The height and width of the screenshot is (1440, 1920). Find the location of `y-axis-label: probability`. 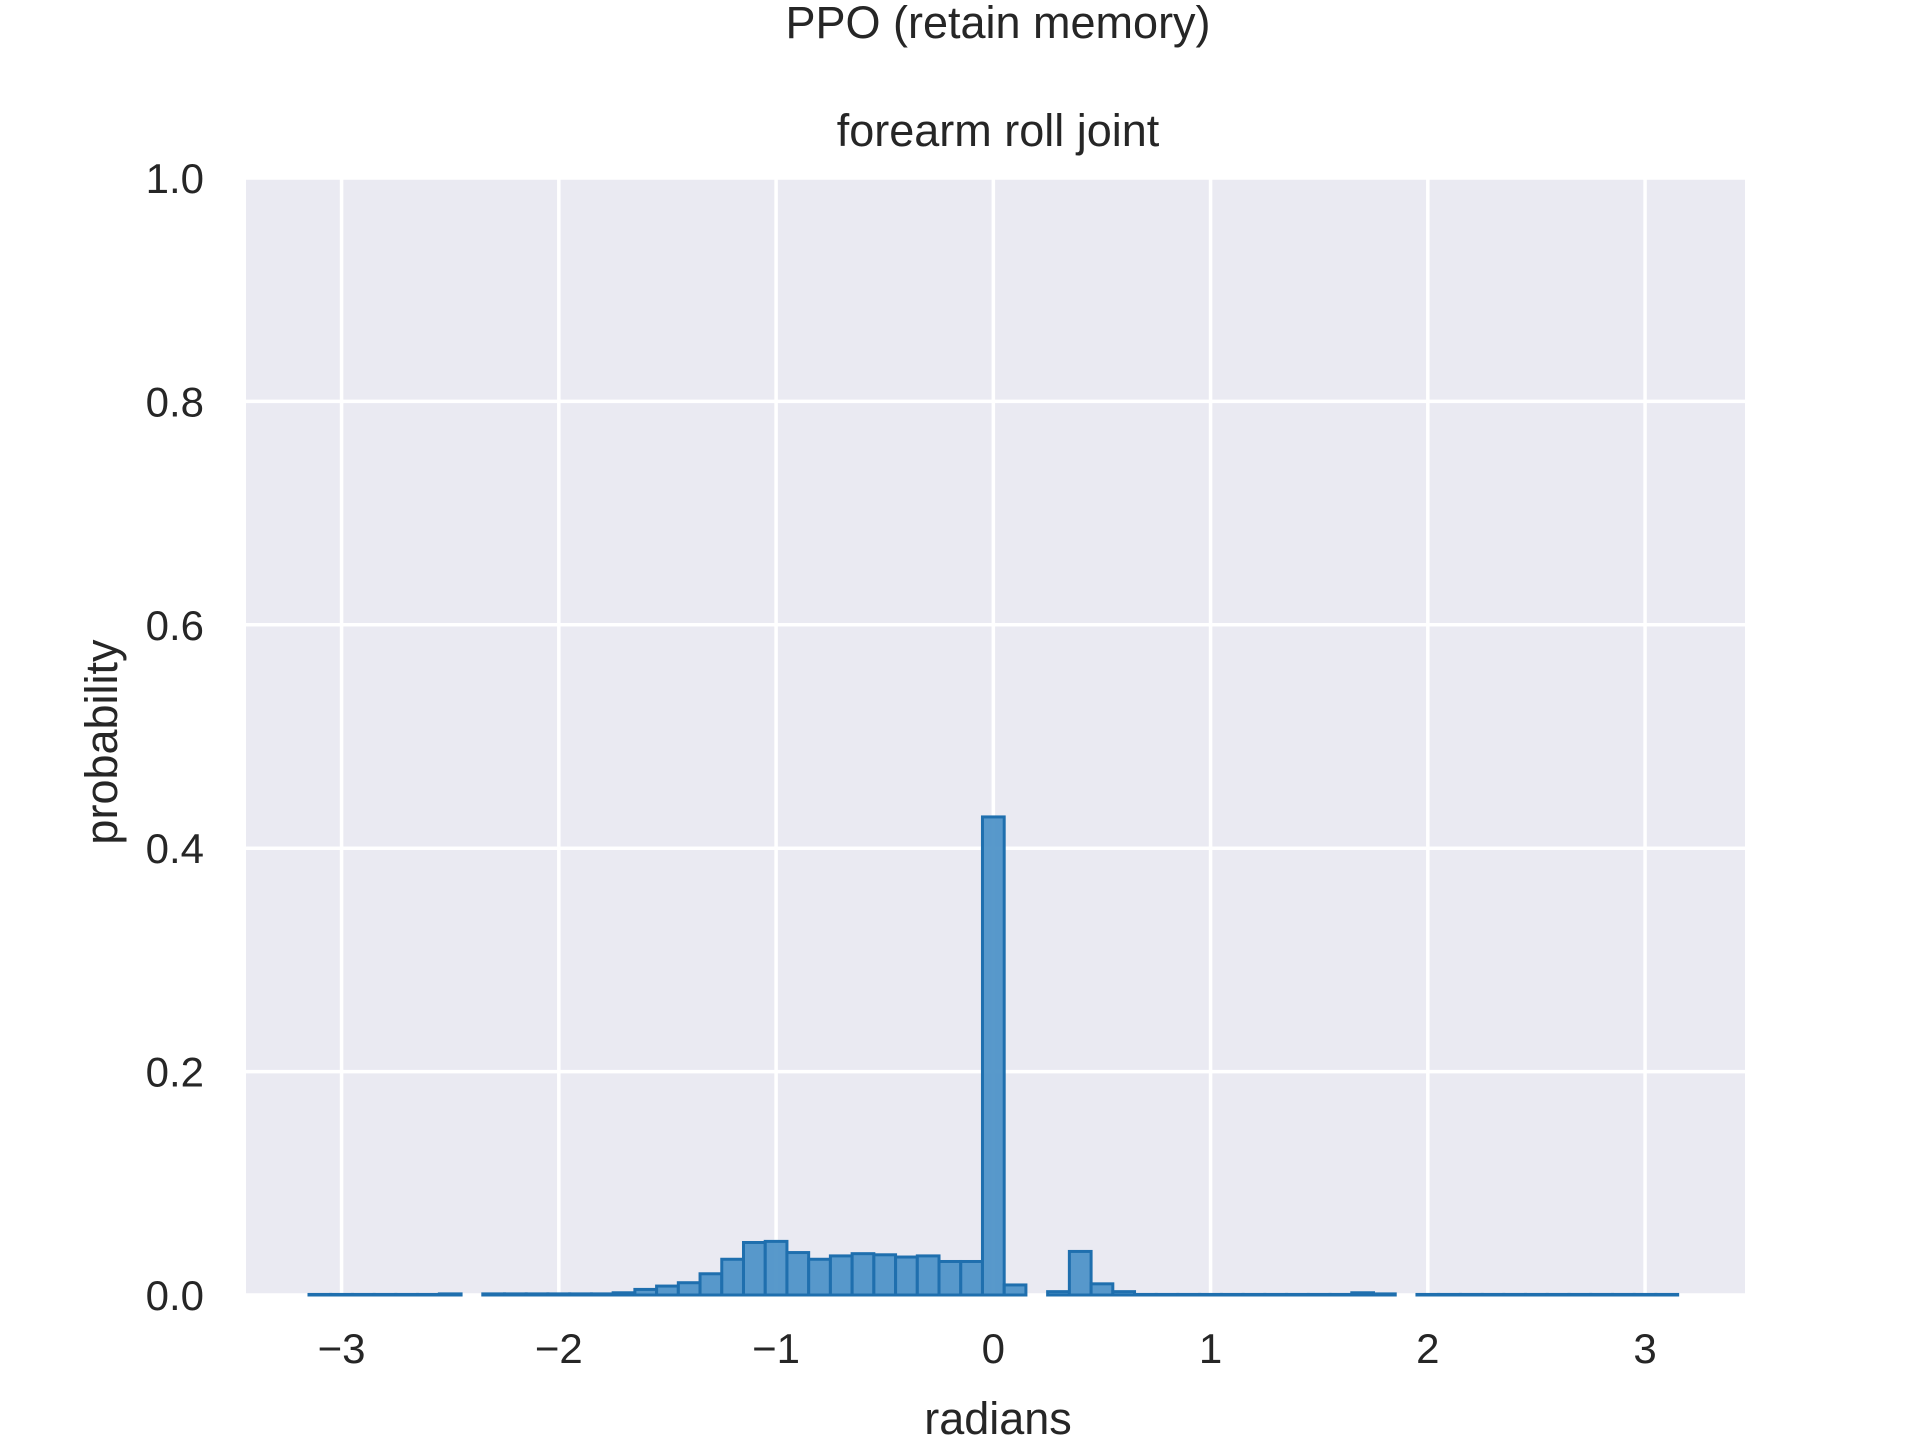

y-axis-label: probability is located at coordinates (101, 742).